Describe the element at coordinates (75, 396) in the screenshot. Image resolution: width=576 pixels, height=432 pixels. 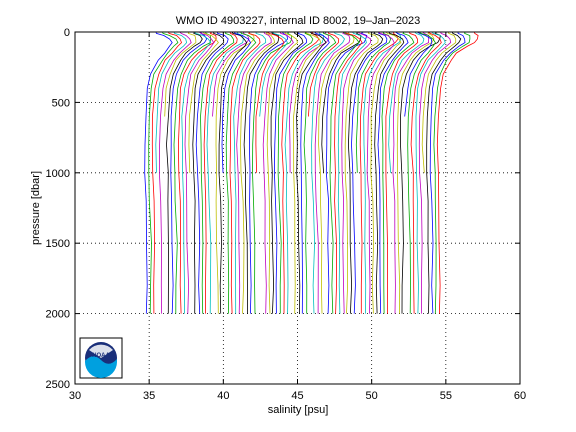
I see `x-tick-label: 30` at that location.